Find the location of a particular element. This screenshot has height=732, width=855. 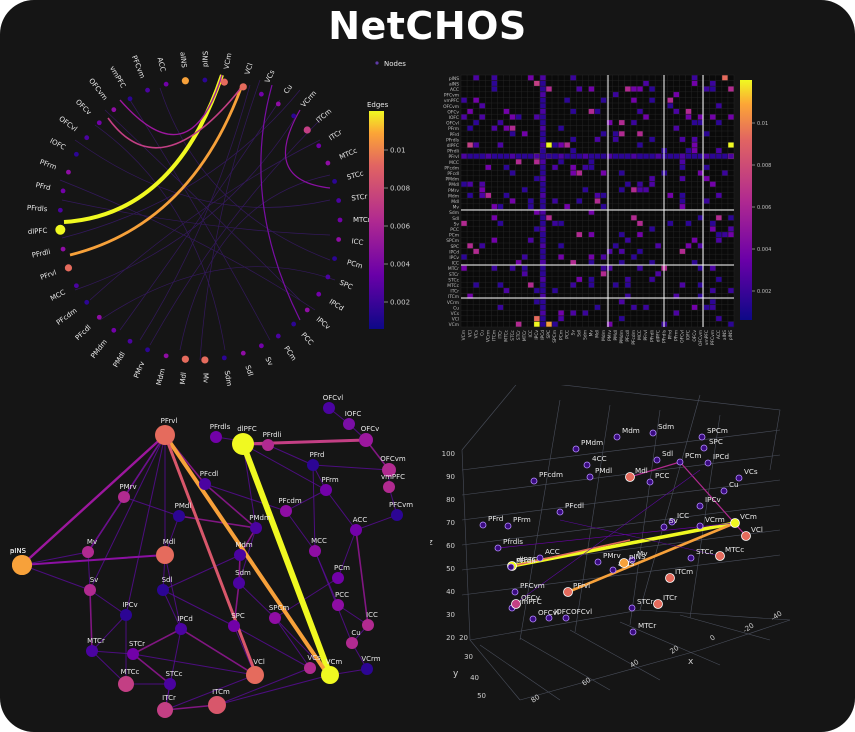

circle-node-pfcdm is located at coordinates (87, 302).